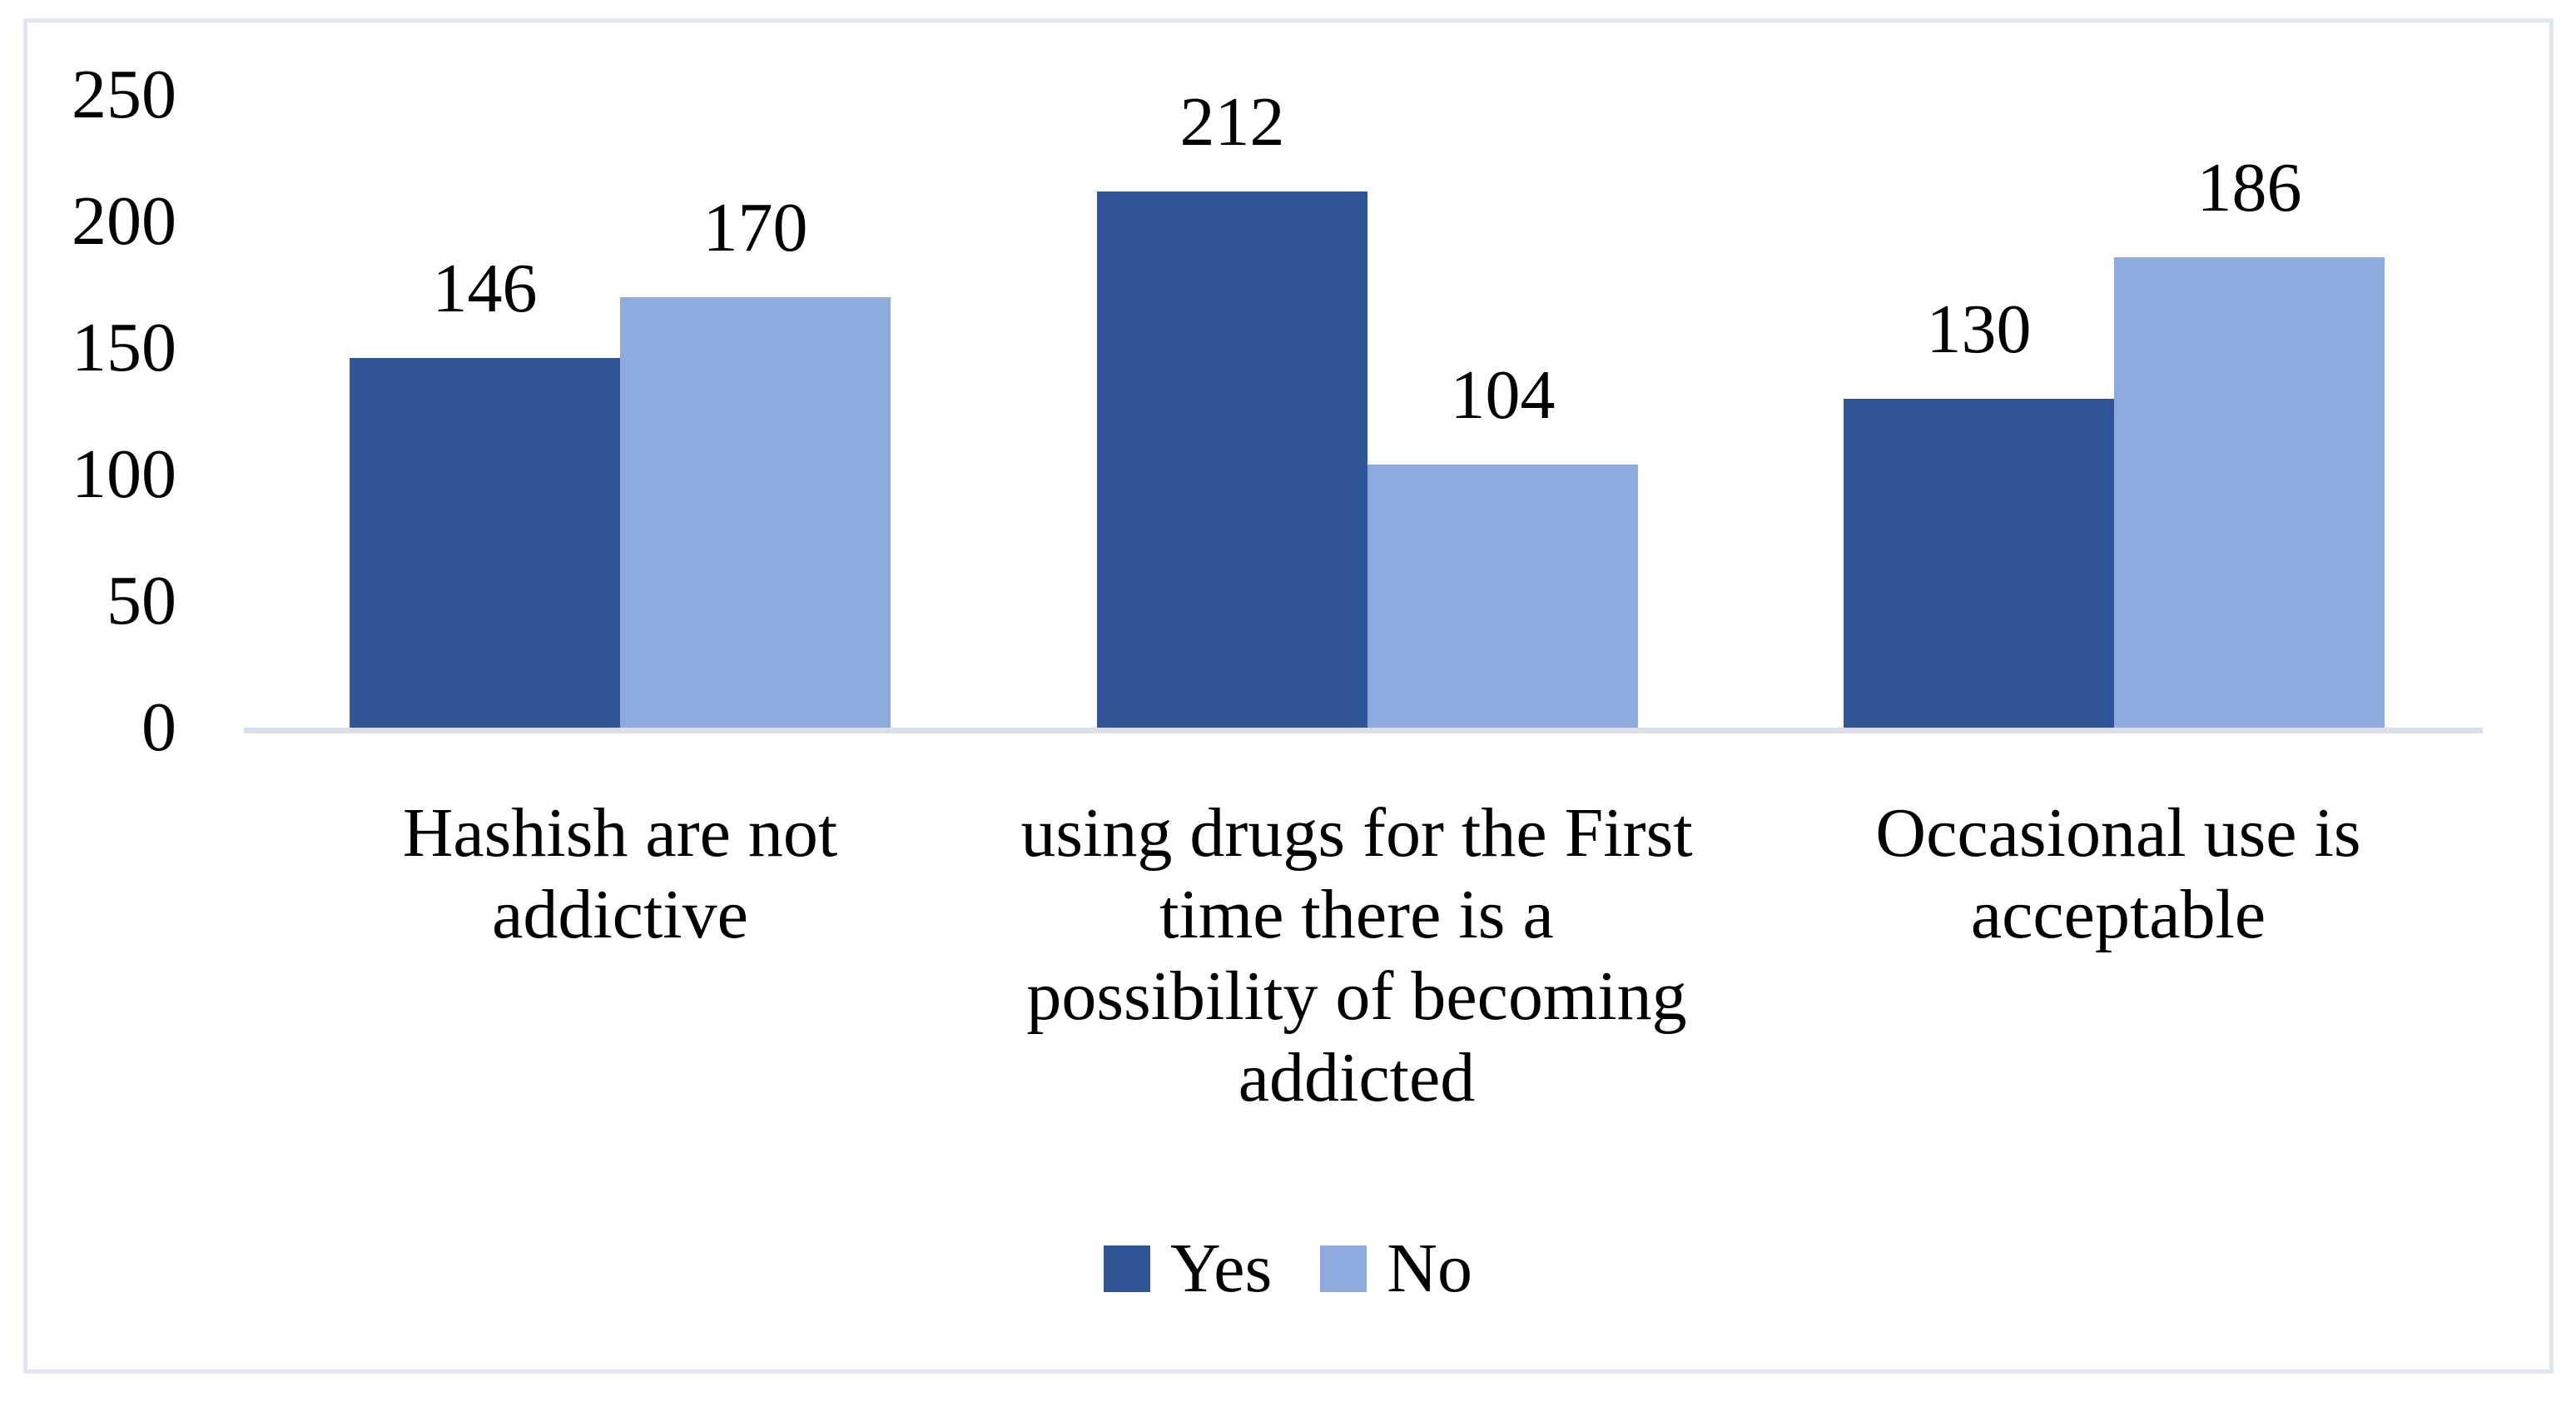 This screenshot has height=1402, width=2576. I want to click on bar-no-group1, so click(755, 512).